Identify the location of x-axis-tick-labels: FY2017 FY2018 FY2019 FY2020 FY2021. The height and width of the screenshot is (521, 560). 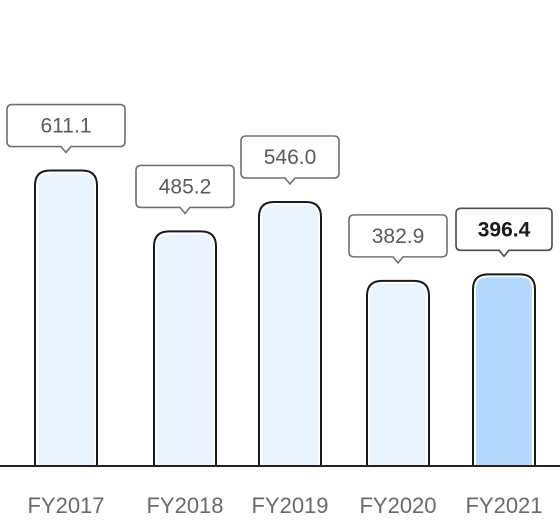
(284, 505).